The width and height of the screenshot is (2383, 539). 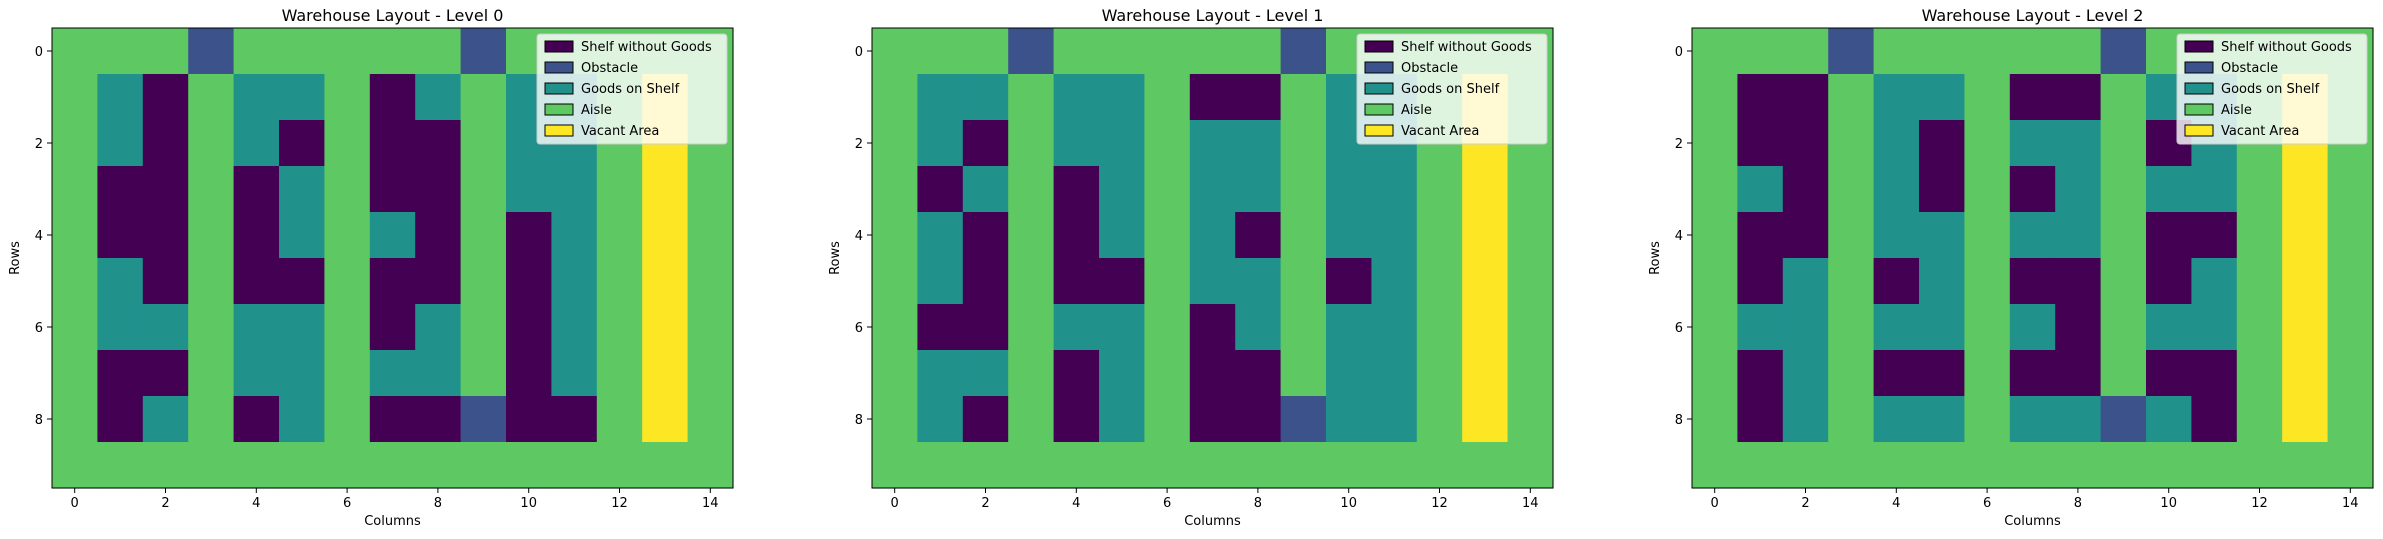 I want to click on legend-box, so click(x=632, y=89).